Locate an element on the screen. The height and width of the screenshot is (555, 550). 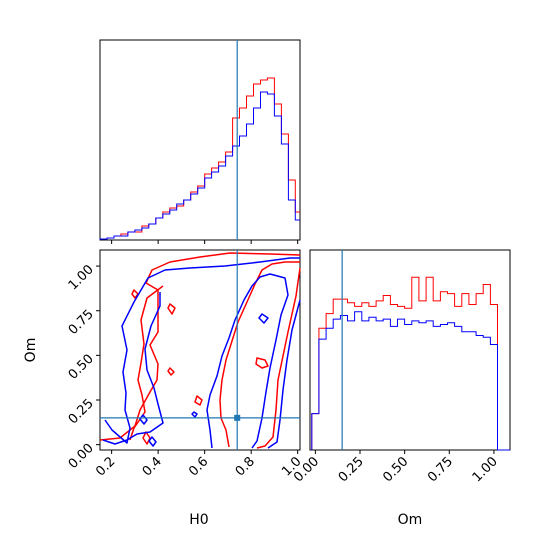
om-y-tick-label: 0.50 is located at coordinates (81, 367).